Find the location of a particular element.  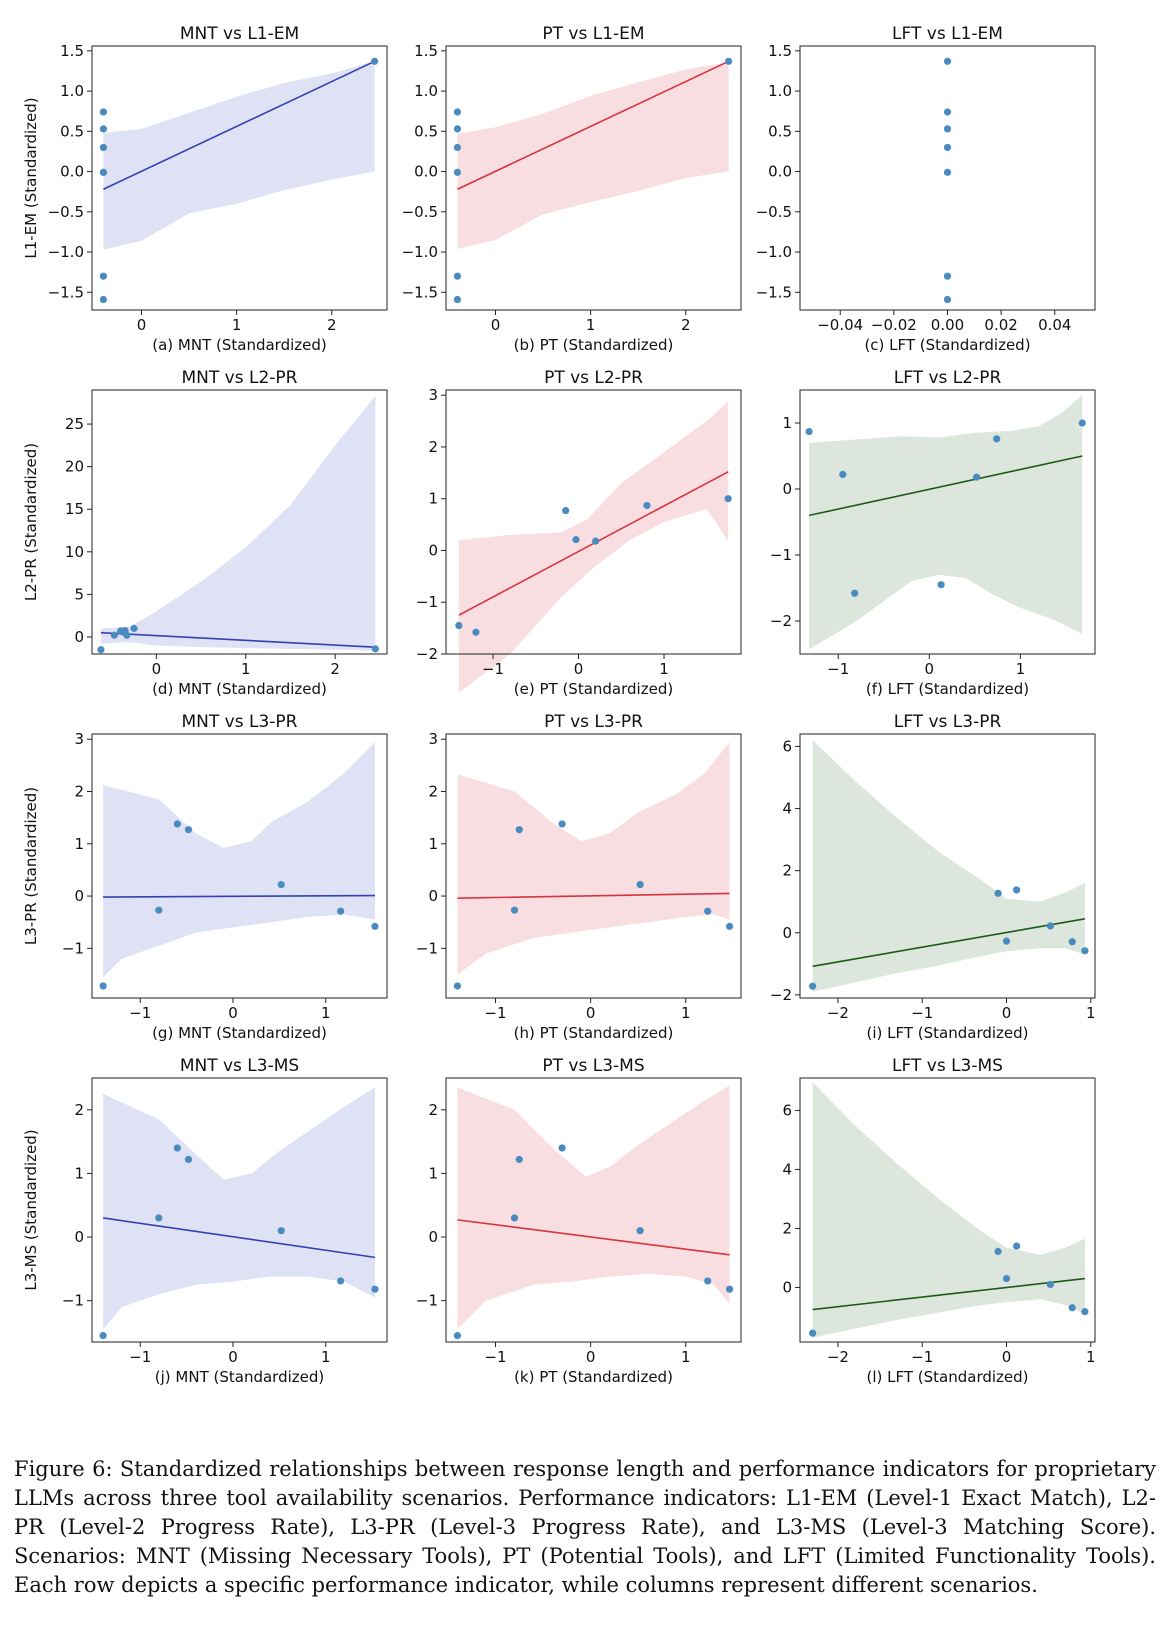

y-tick-label: 6 is located at coordinates (787, 1110).